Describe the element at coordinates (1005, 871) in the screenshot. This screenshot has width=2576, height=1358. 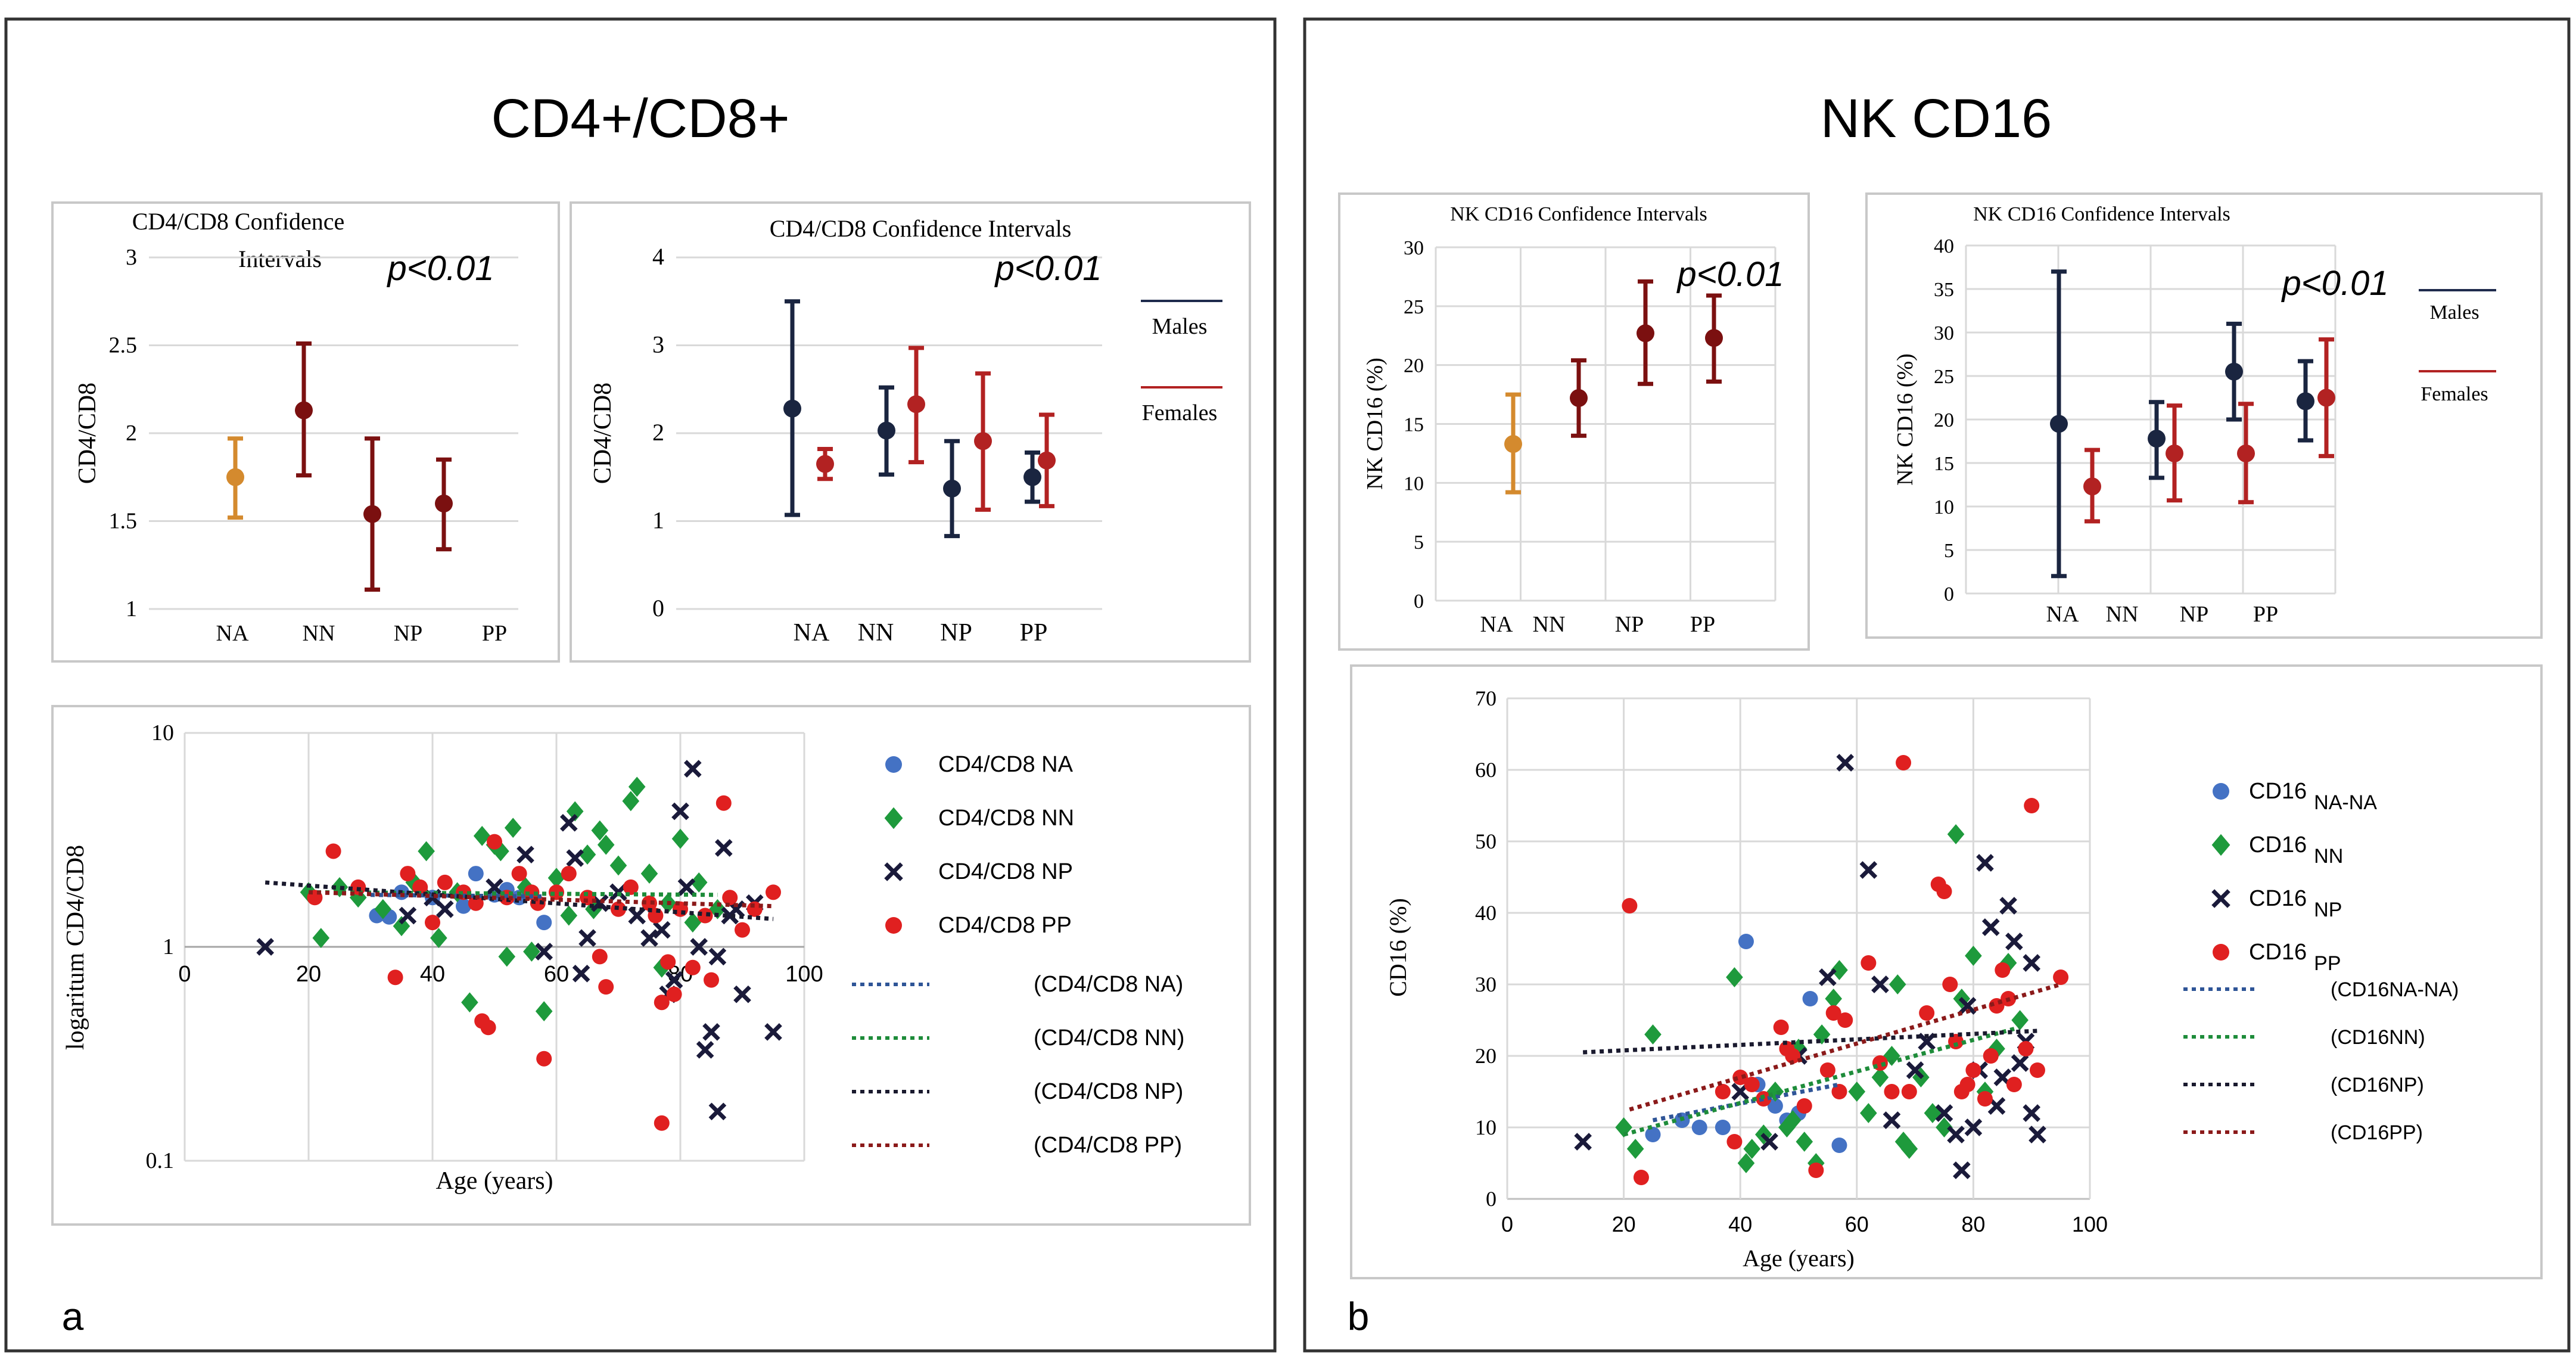
I see `legend-label: CD4/CD8 NP` at that location.